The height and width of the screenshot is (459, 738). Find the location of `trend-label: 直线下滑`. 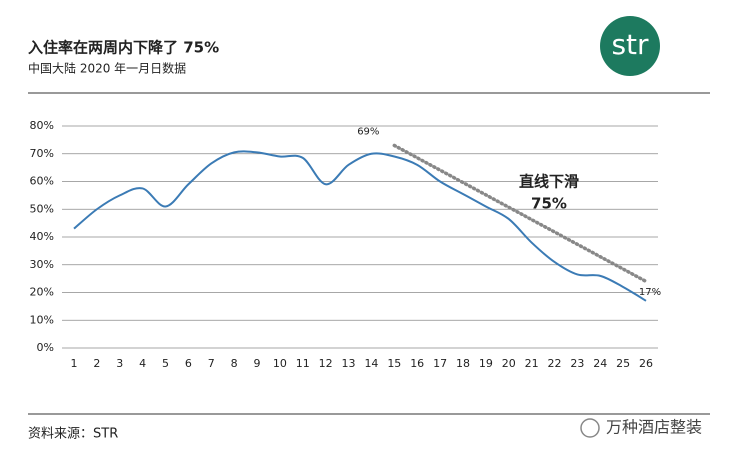

trend-label: 直线下滑 is located at coordinates (549, 182).